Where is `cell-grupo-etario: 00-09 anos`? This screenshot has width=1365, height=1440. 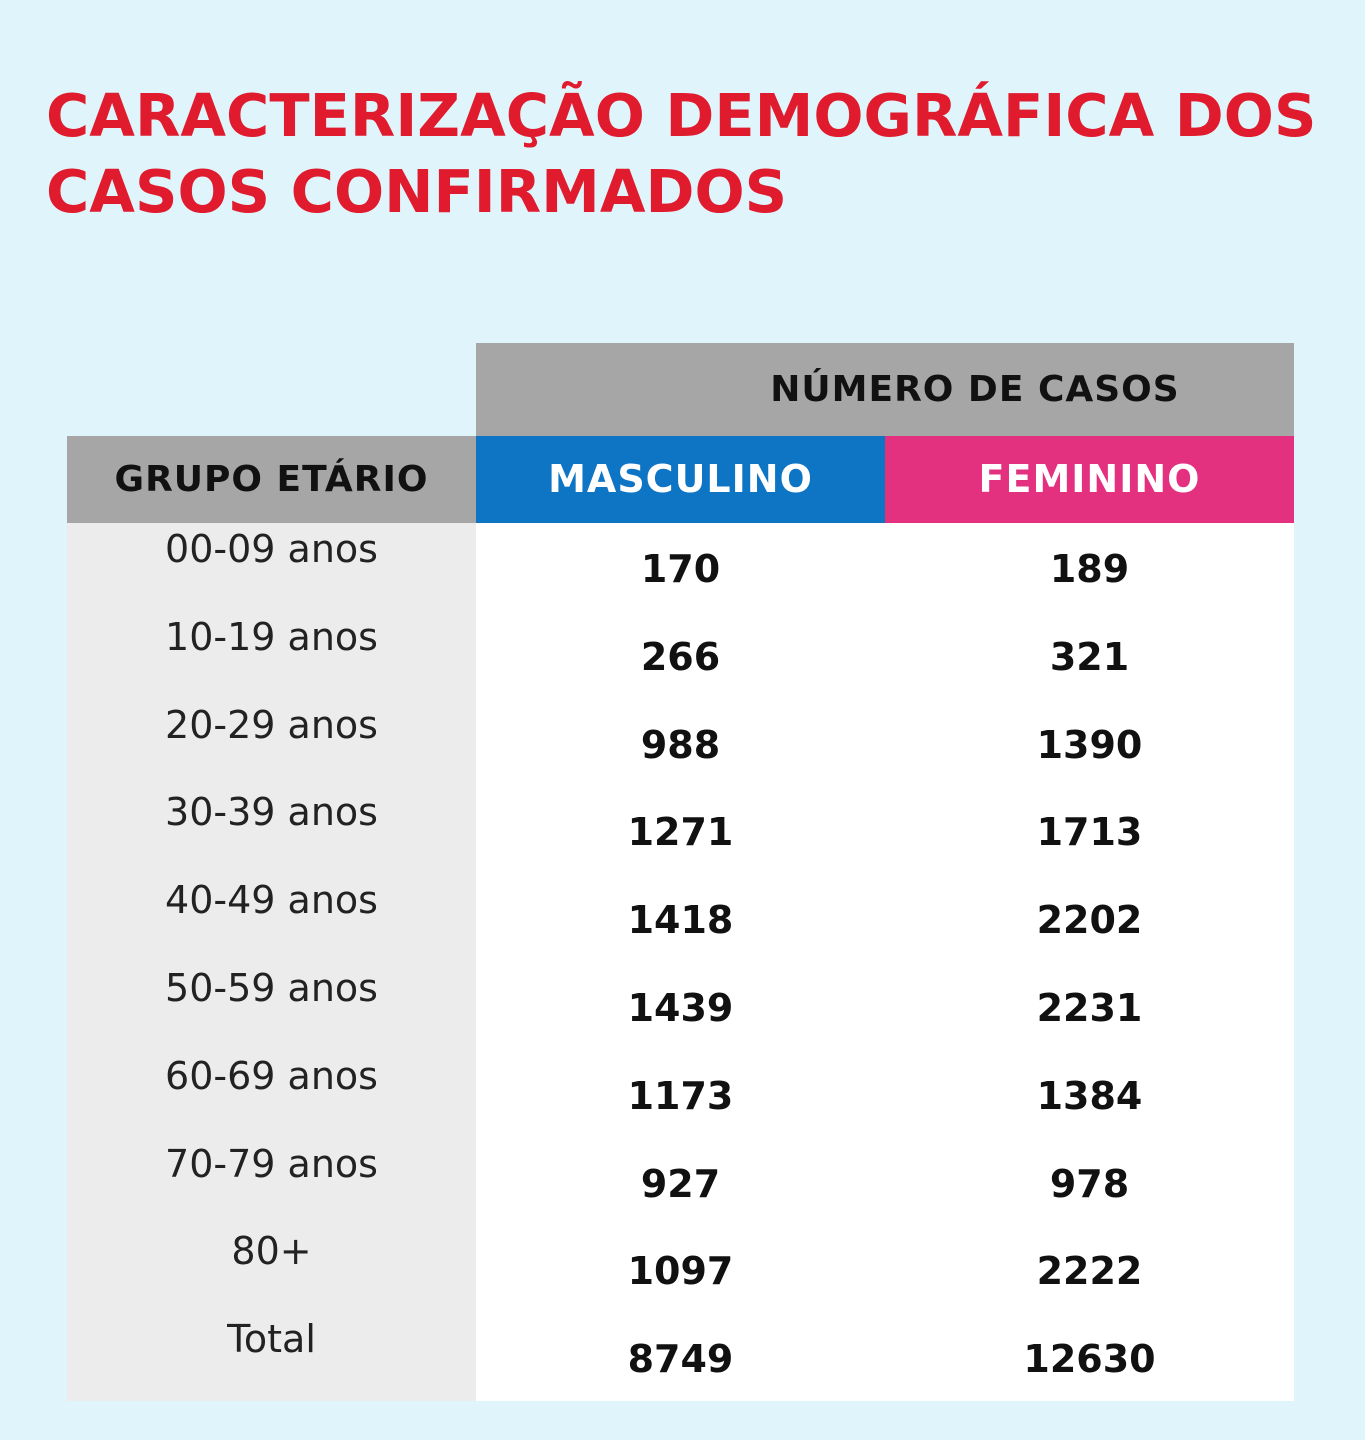 cell-grupo-etario: 00-09 anos is located at coordinates (271, 549).